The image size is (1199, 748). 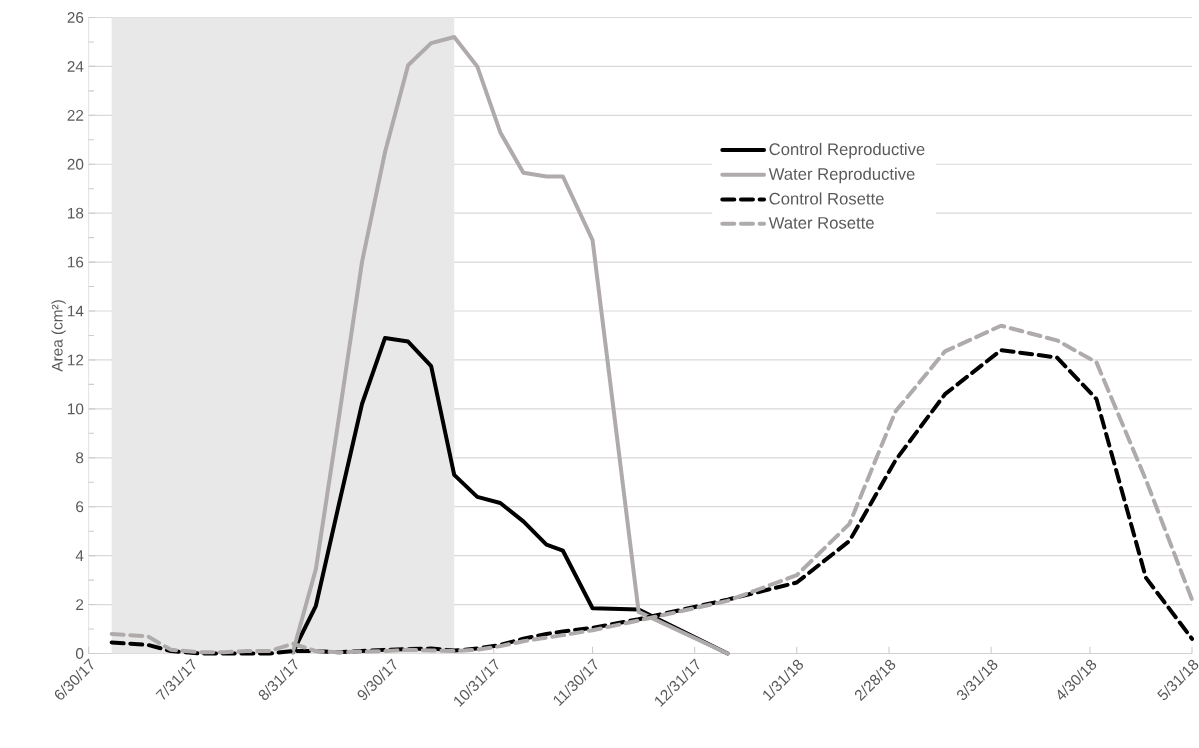 I want to click on legend-label: Control Rosette, so click(x=826, y=198).